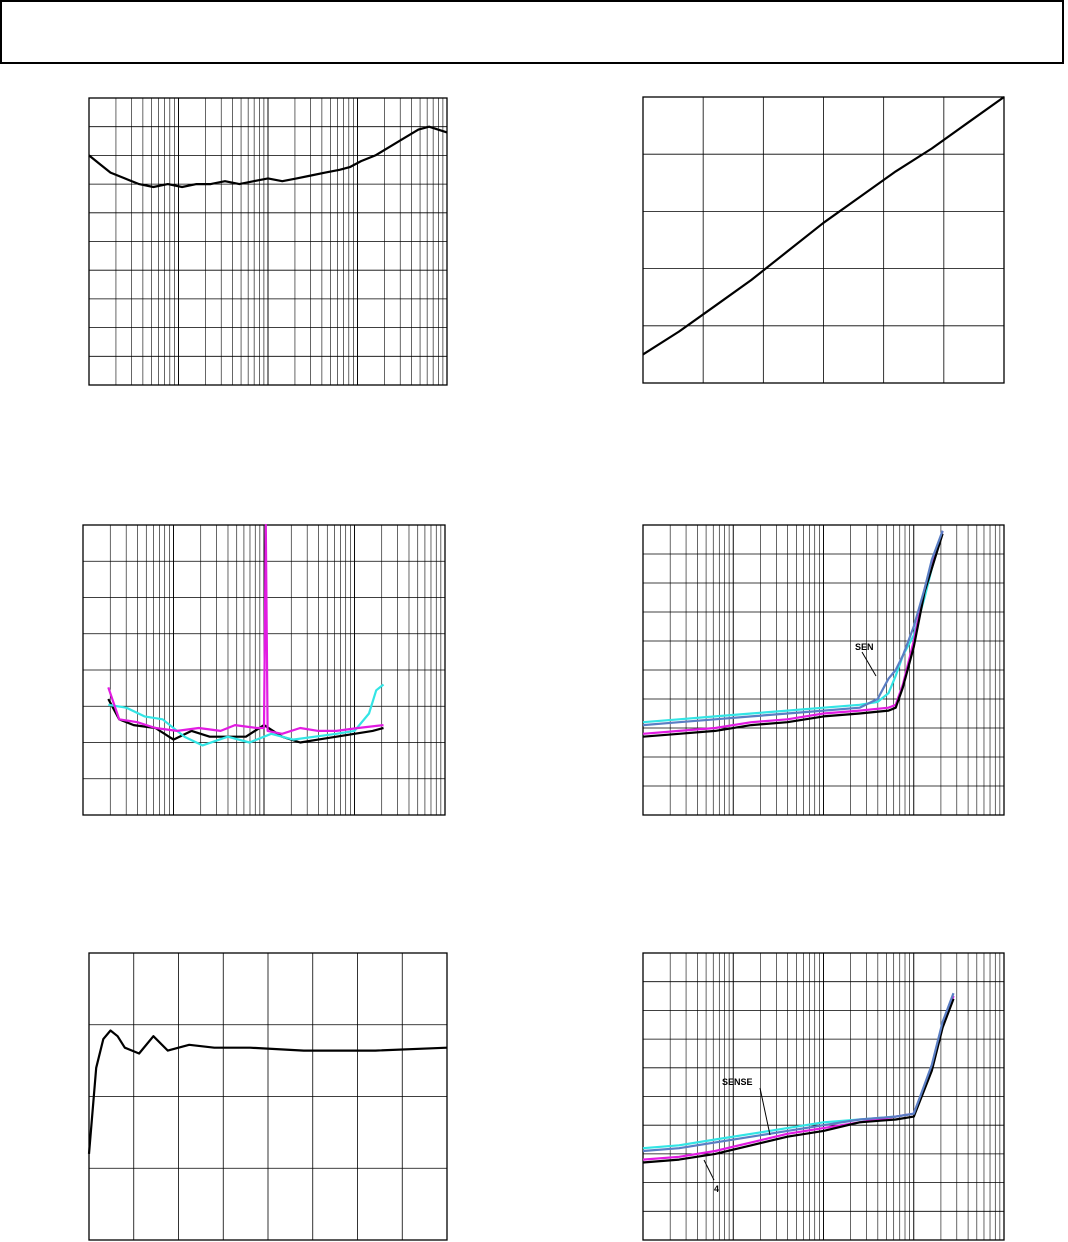 This screenshot has height=1242, width=1068. Describe the element at coordinates (864, 647) in the screenshot. I see `annotation-sen: SEN` at that location.